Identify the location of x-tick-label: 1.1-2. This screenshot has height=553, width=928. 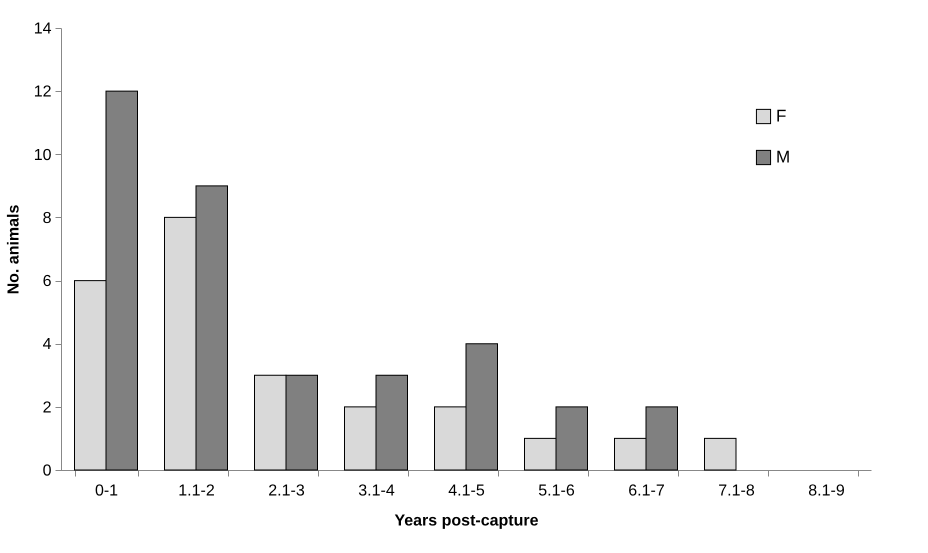
(196, 491).